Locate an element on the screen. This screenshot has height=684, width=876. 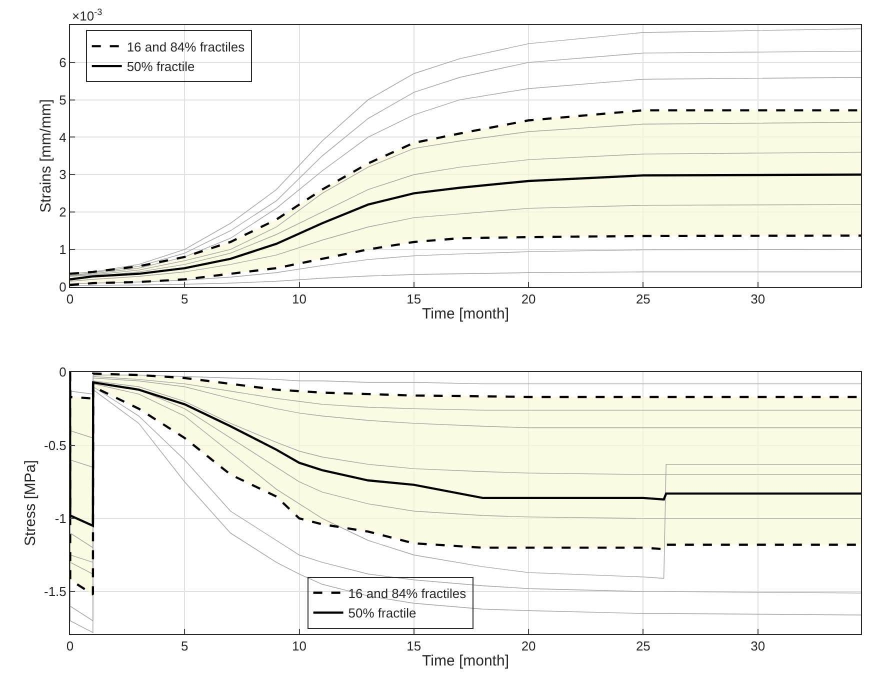
y-tick-label: -0.5 is located at coordinates (55, 445).